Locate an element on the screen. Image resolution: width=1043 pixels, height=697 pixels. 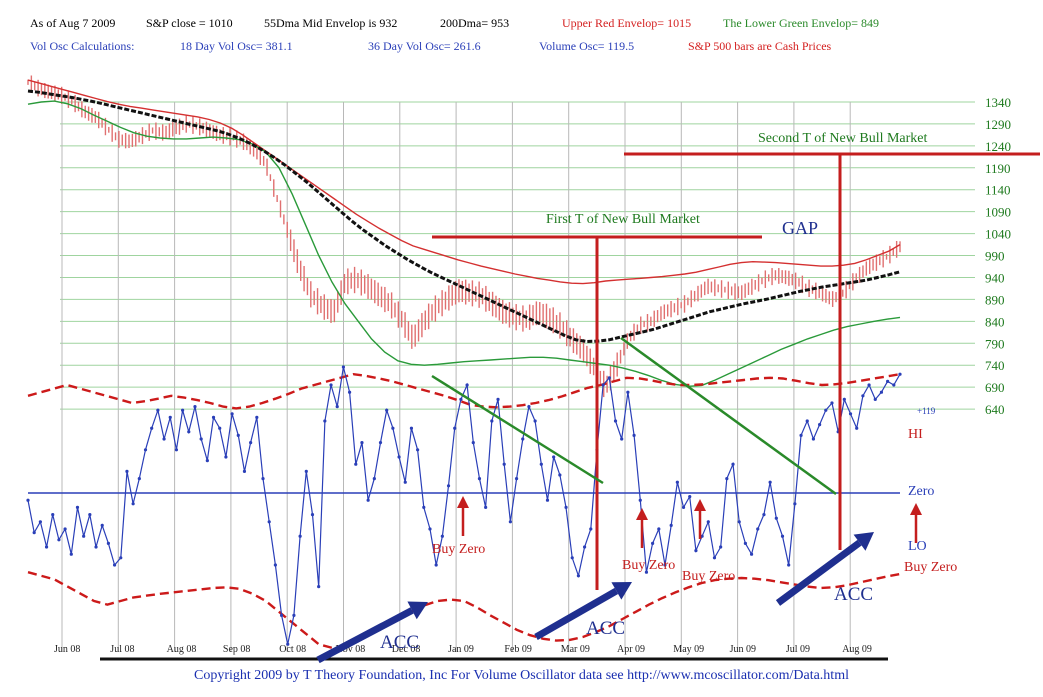
hi-label: HI is located at coordinates (915, 434).